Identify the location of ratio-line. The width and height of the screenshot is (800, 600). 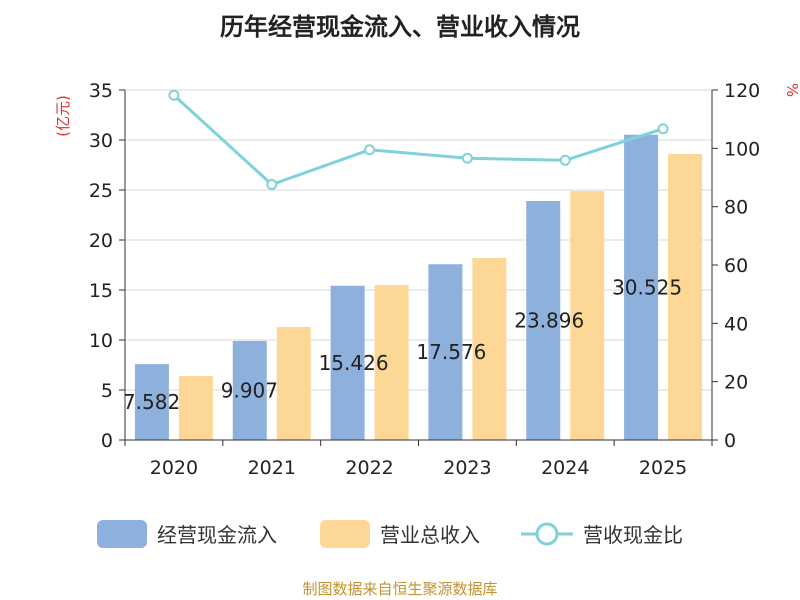
(418, 140).